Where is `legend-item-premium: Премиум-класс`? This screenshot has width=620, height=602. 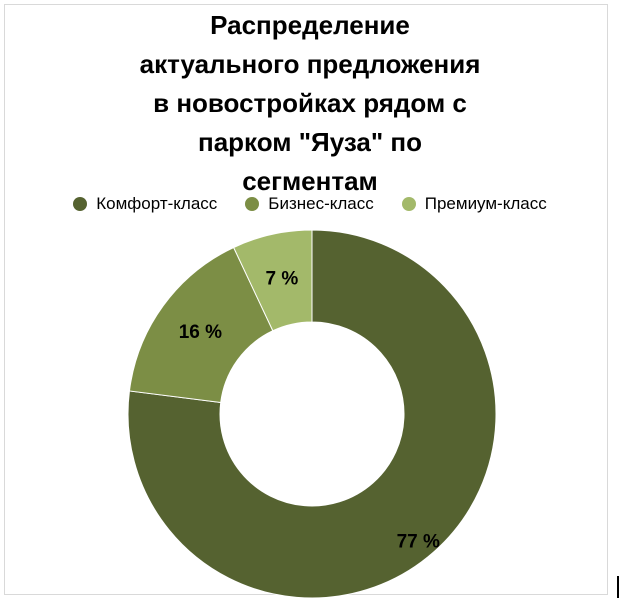
legend-item-premium: Премиум-класс is located at coordinates (474, 204).